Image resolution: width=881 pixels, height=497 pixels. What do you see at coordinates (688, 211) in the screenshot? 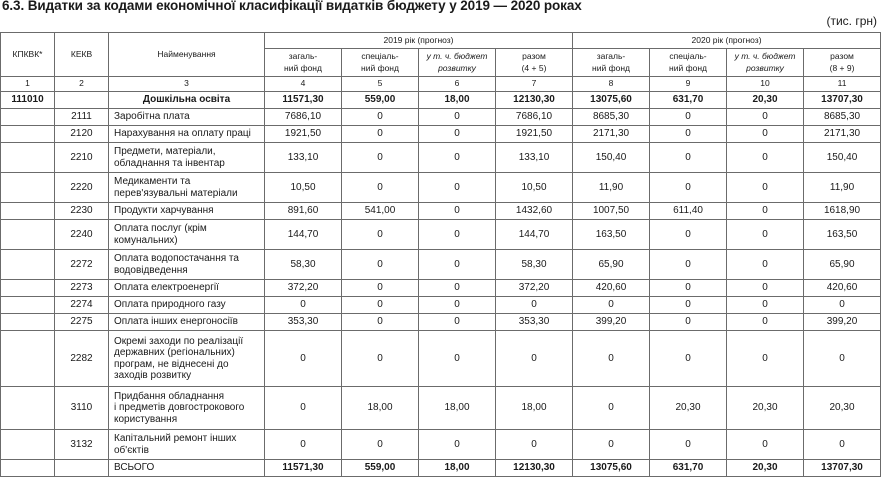
I see `value-cell: 611,40` at bounding box center [688, 211].